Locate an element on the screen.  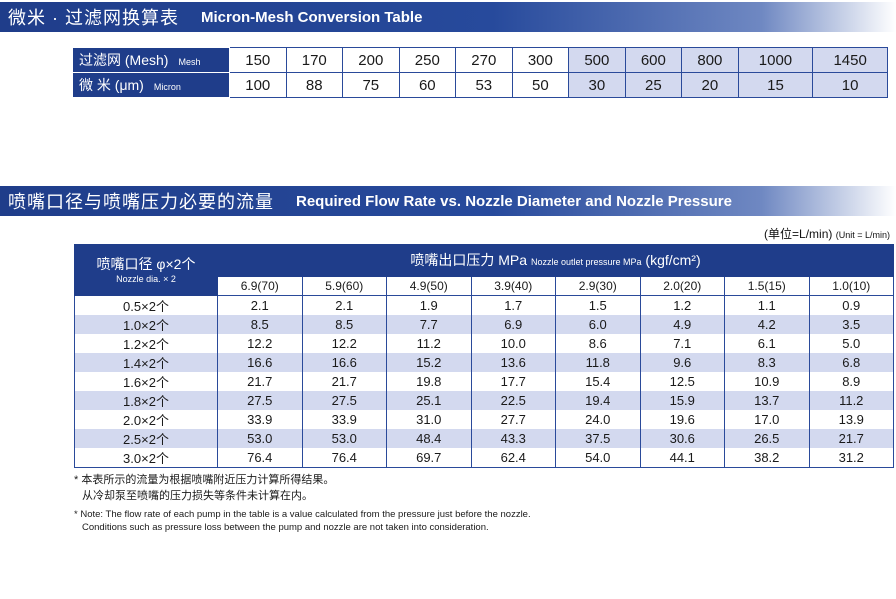
flow-value-cell: 44.1 is located at coordinates (682, 458).